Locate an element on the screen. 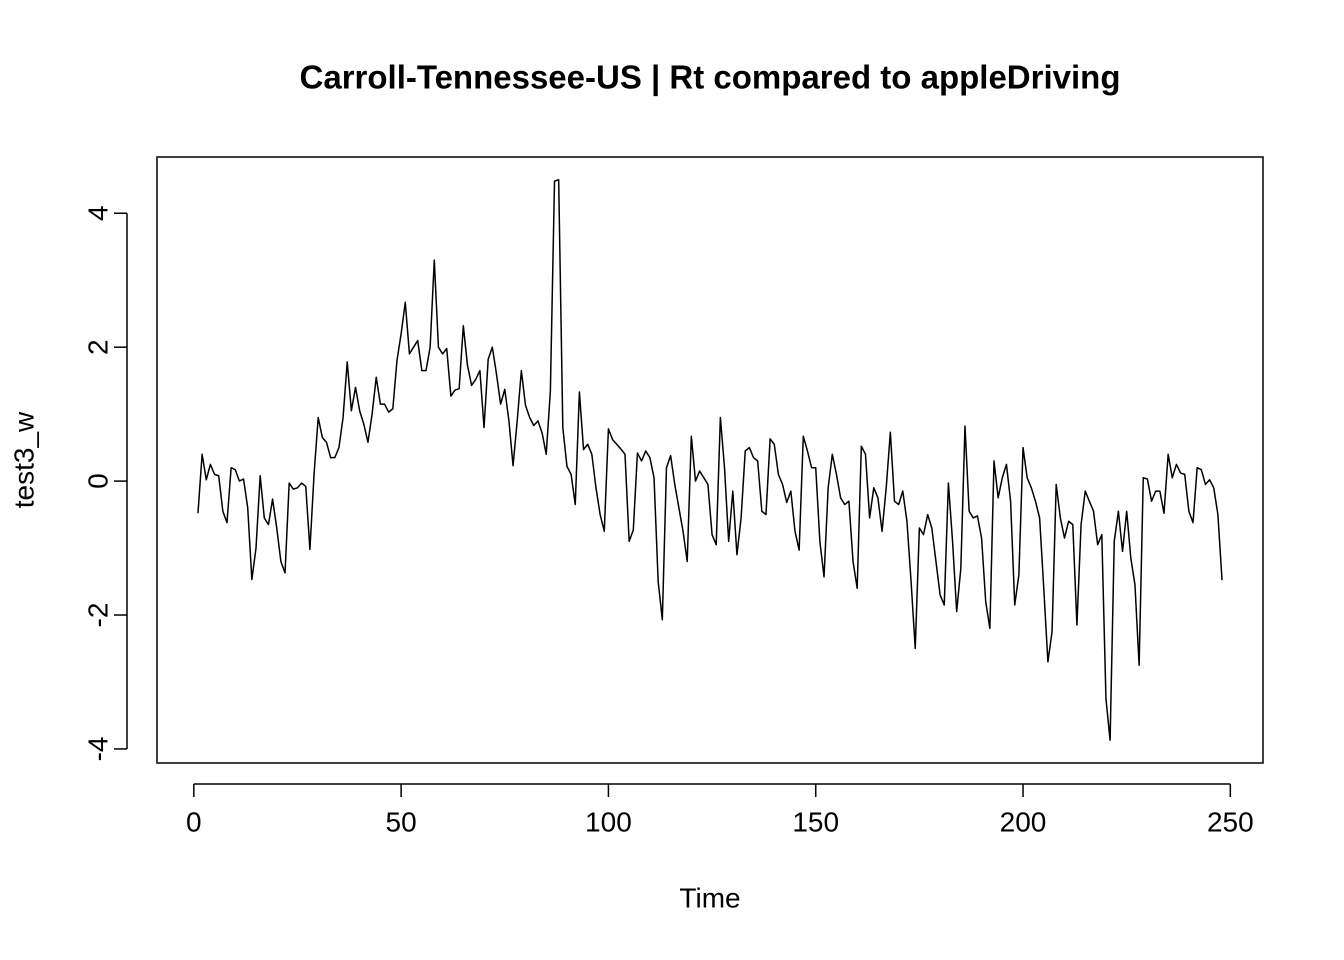  x-tick-label: 150 is located at coordinates (815, 821).